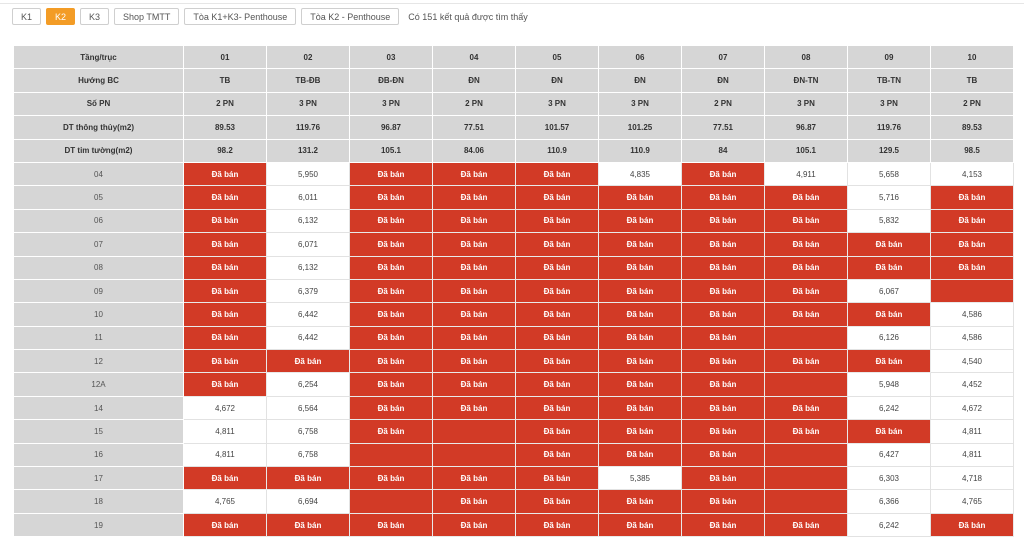  I want to click on unit-cell-price: 6,067, so click(889, 291).